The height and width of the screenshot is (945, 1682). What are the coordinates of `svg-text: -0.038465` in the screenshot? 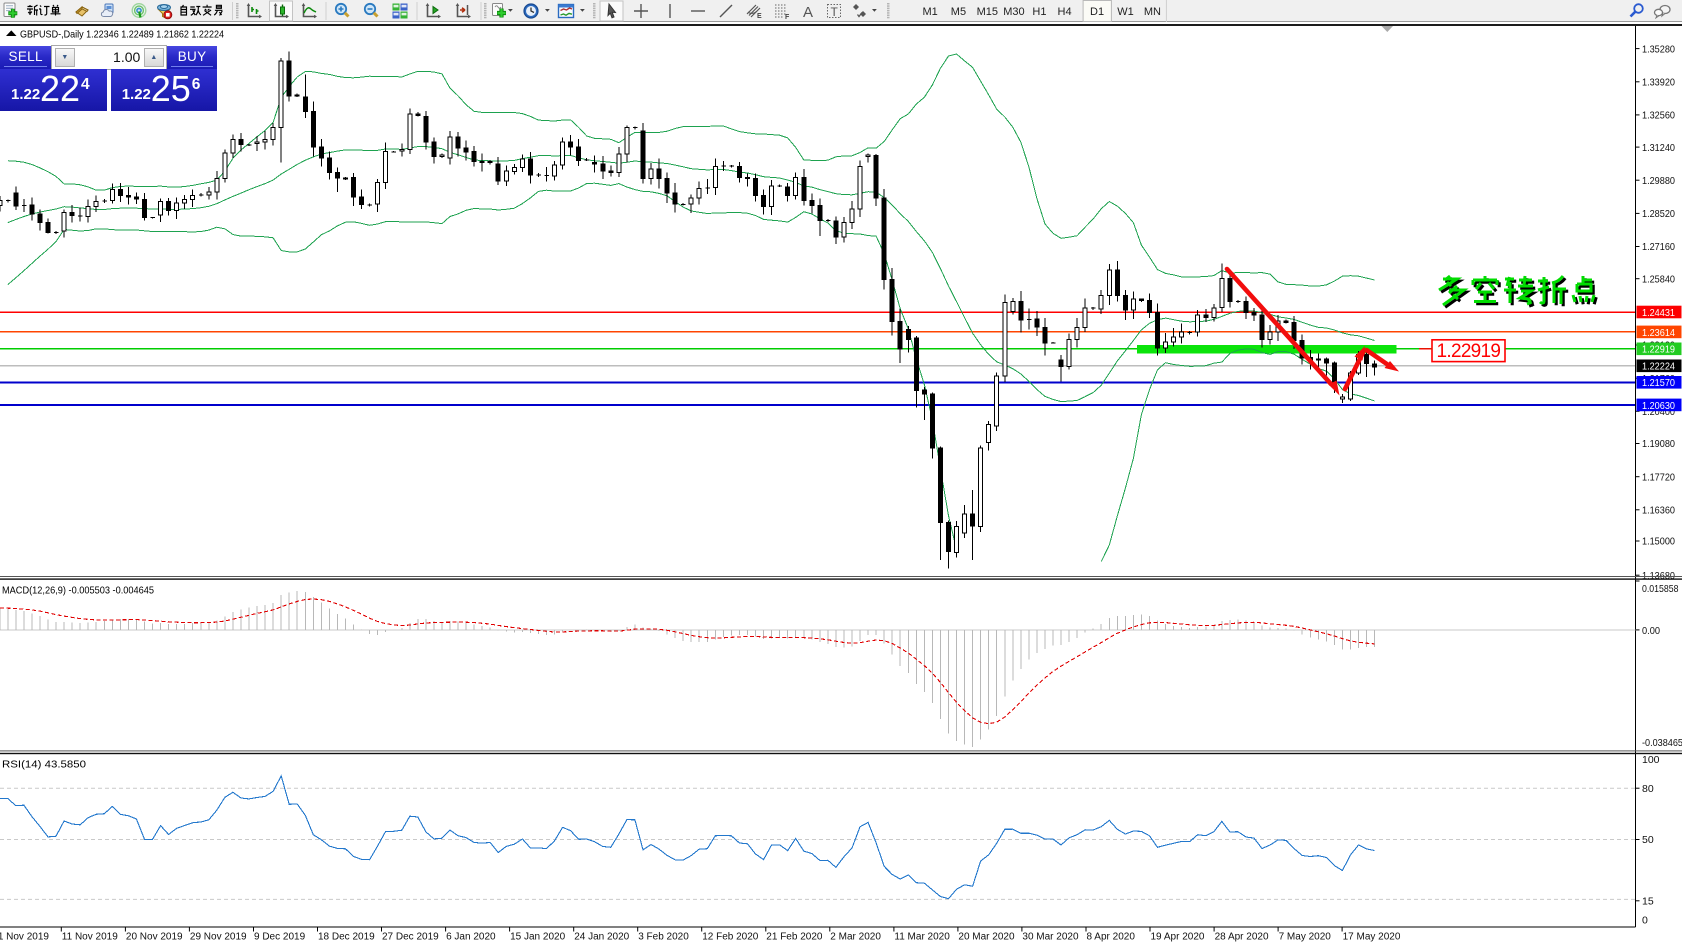 It's located at (1662, 743).